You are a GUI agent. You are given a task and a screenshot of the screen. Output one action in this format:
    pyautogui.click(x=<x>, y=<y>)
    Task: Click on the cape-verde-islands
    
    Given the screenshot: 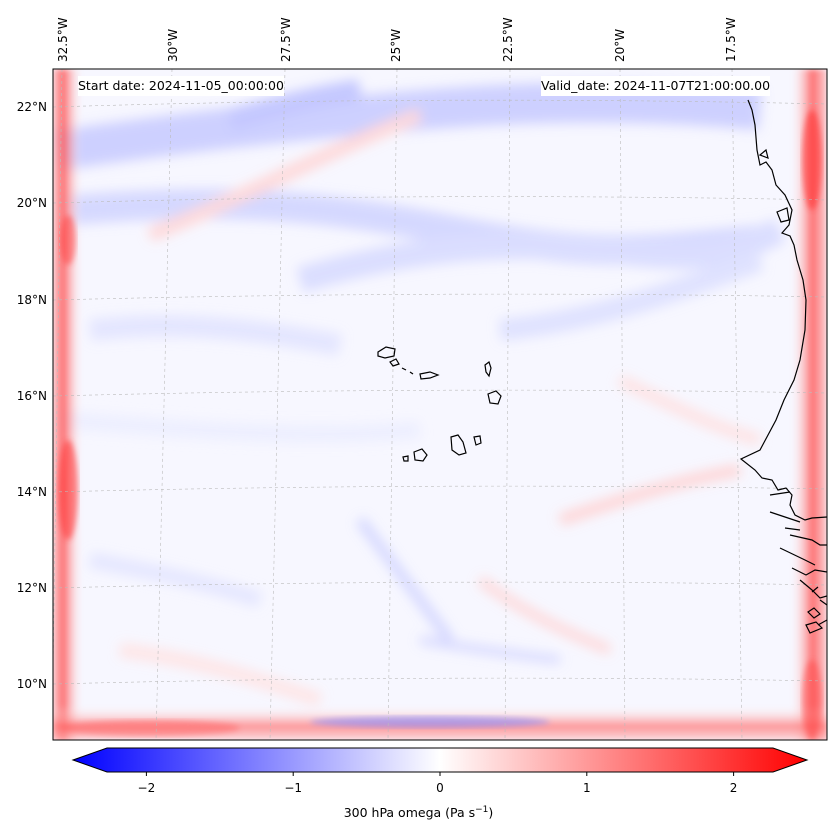 What is the action you would take?
    pyautogui.click(x=439, y=404)
    